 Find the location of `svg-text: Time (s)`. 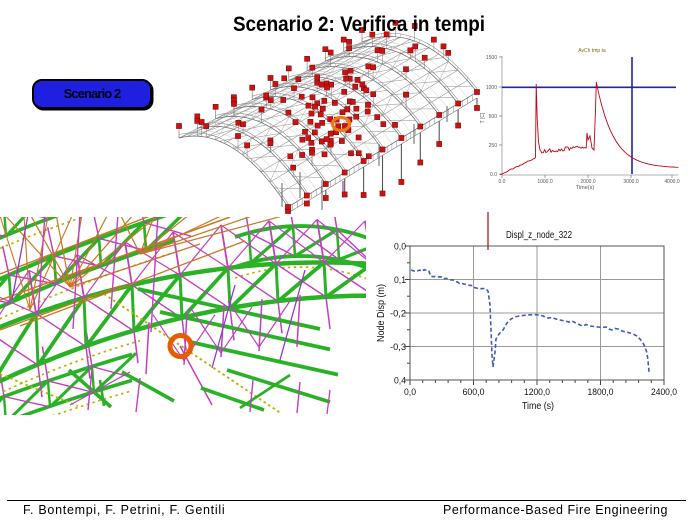

svg-text: Time (s) is located at coordinates (538, 406).